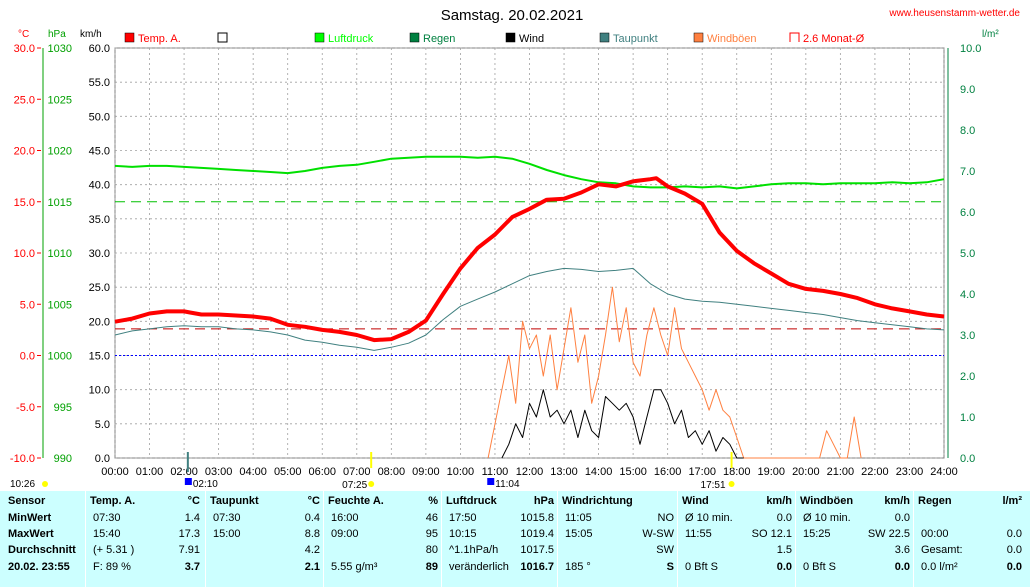 This screenshot has height=587, width=1034. What do you see at coordinates (537, 518) in the screenshot?
I see `stats-value: 1015.8` at bounding box center [537, 518].